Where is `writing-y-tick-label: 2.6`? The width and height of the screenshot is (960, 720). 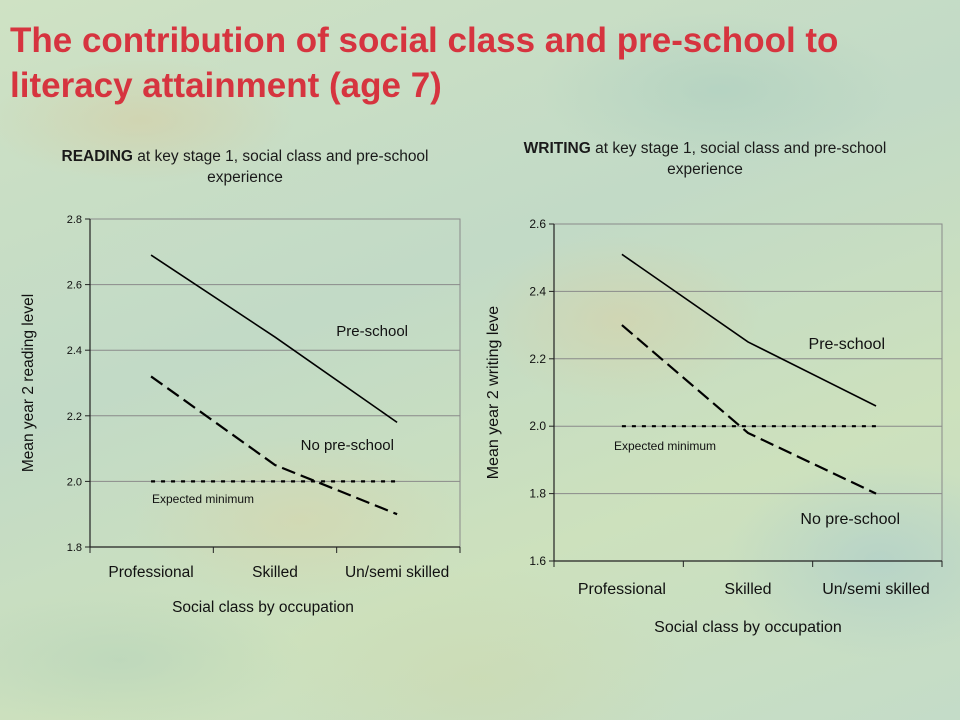
writing-y-tick-label: 2.6 is located at coordinates (537, 224).